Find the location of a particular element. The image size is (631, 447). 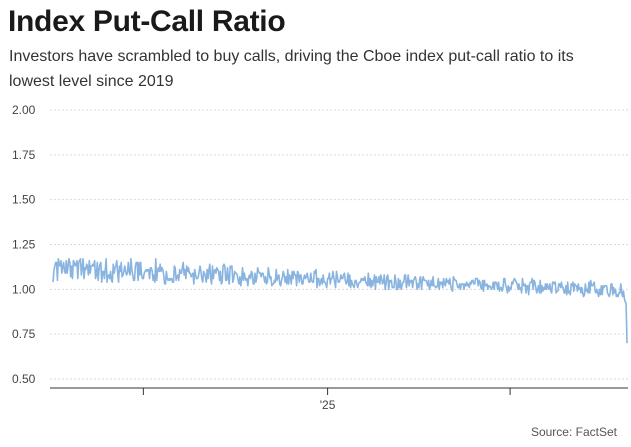

y-tick-label: 0.75 is located at coordinates (24, 334).